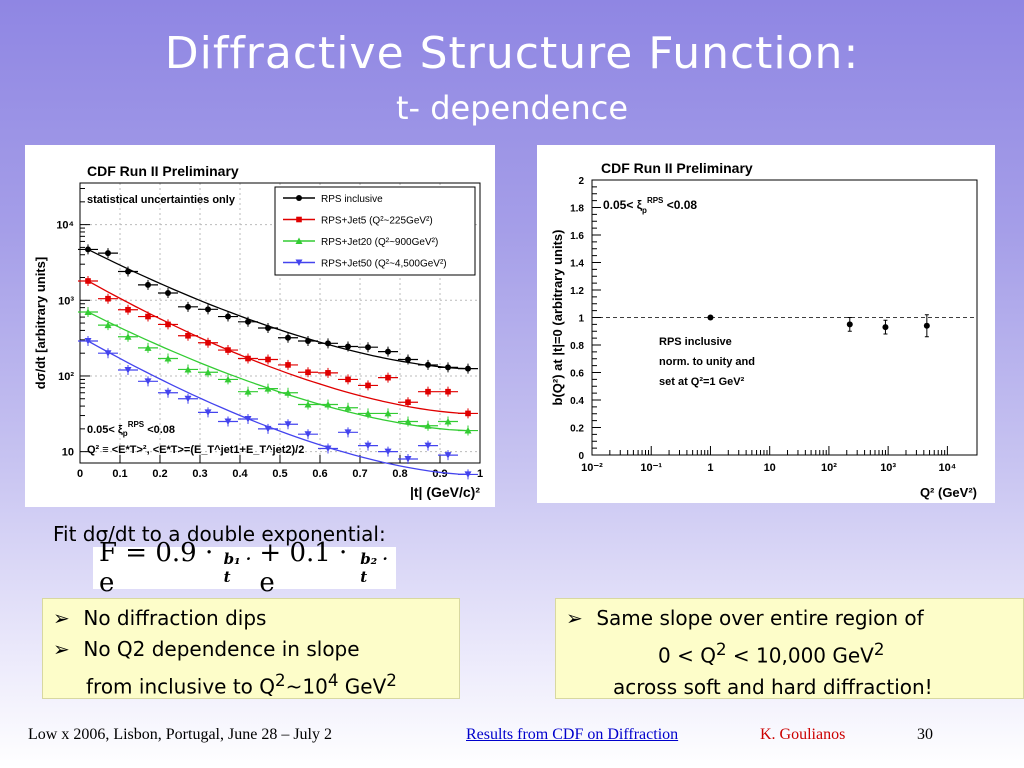  I want to click on y-tick-label: 0, so click(581, 456).